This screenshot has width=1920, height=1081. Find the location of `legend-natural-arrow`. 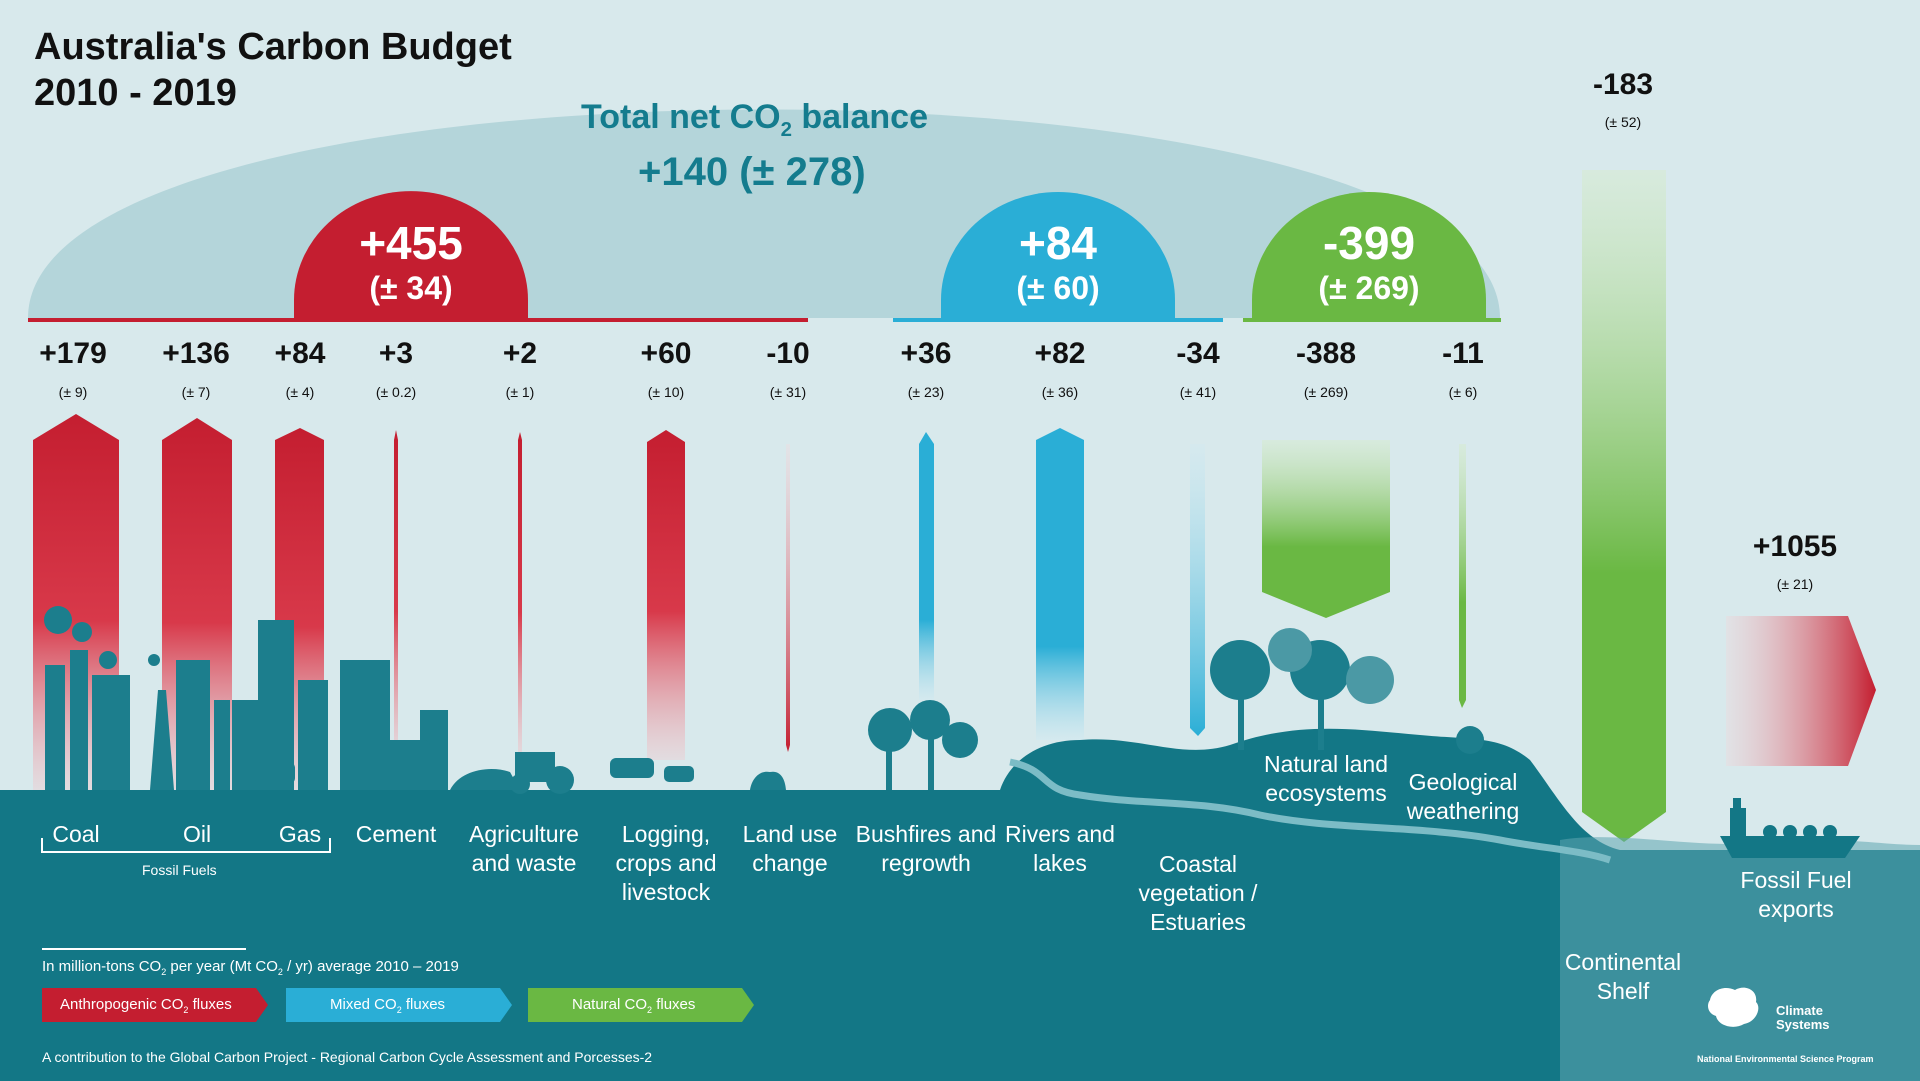

legend-natural-arrow is located at coordinates (641, 1005).